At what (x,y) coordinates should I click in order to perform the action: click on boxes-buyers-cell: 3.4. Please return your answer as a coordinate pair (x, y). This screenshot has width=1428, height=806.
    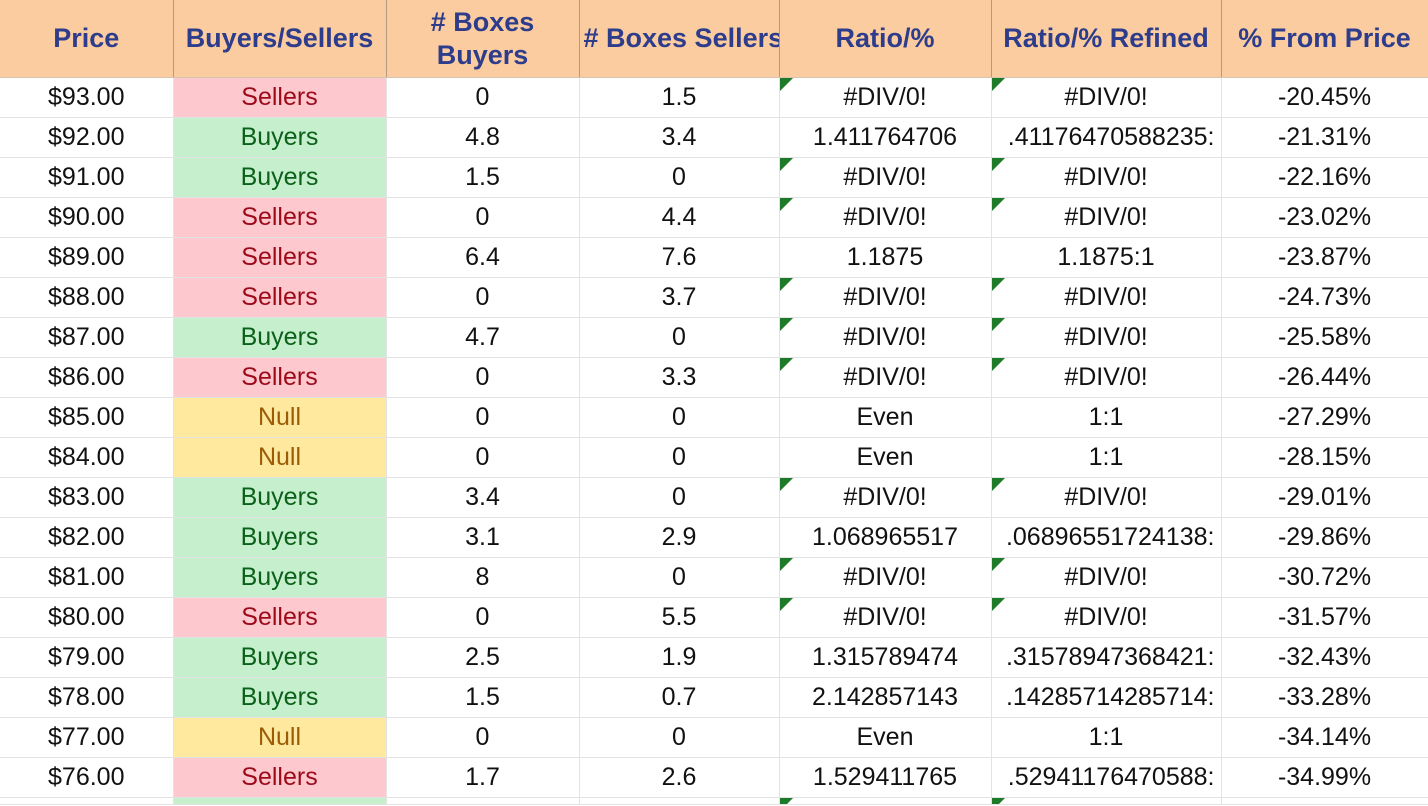
    Looking at the image, I should click on (483, 497).